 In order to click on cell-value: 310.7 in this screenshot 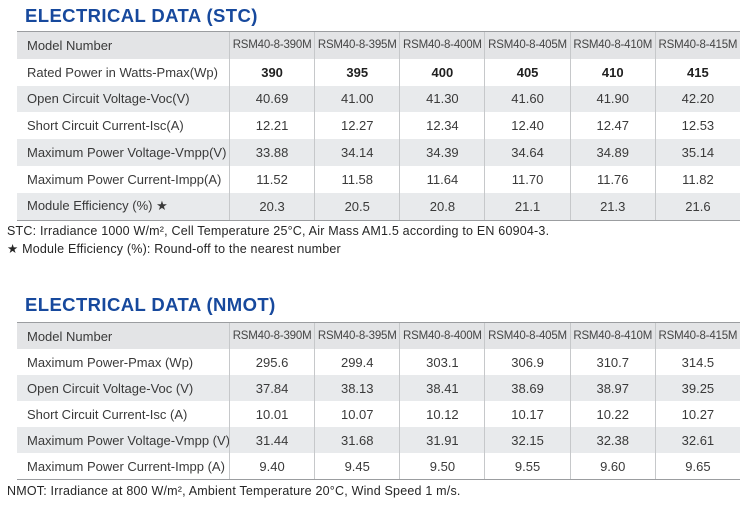, I will do `click(612, 362)`.